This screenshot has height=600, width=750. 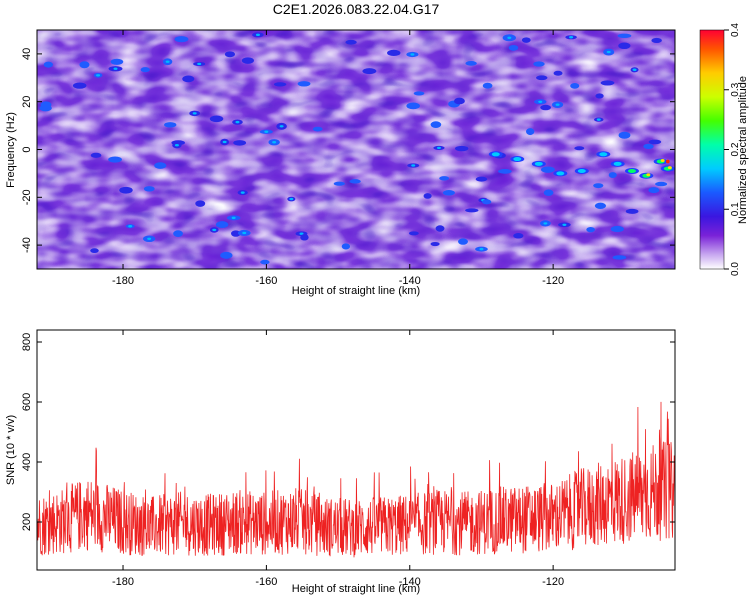 I want to click on colorbar-tick-label: 0.0, so click(x=735, y=269).